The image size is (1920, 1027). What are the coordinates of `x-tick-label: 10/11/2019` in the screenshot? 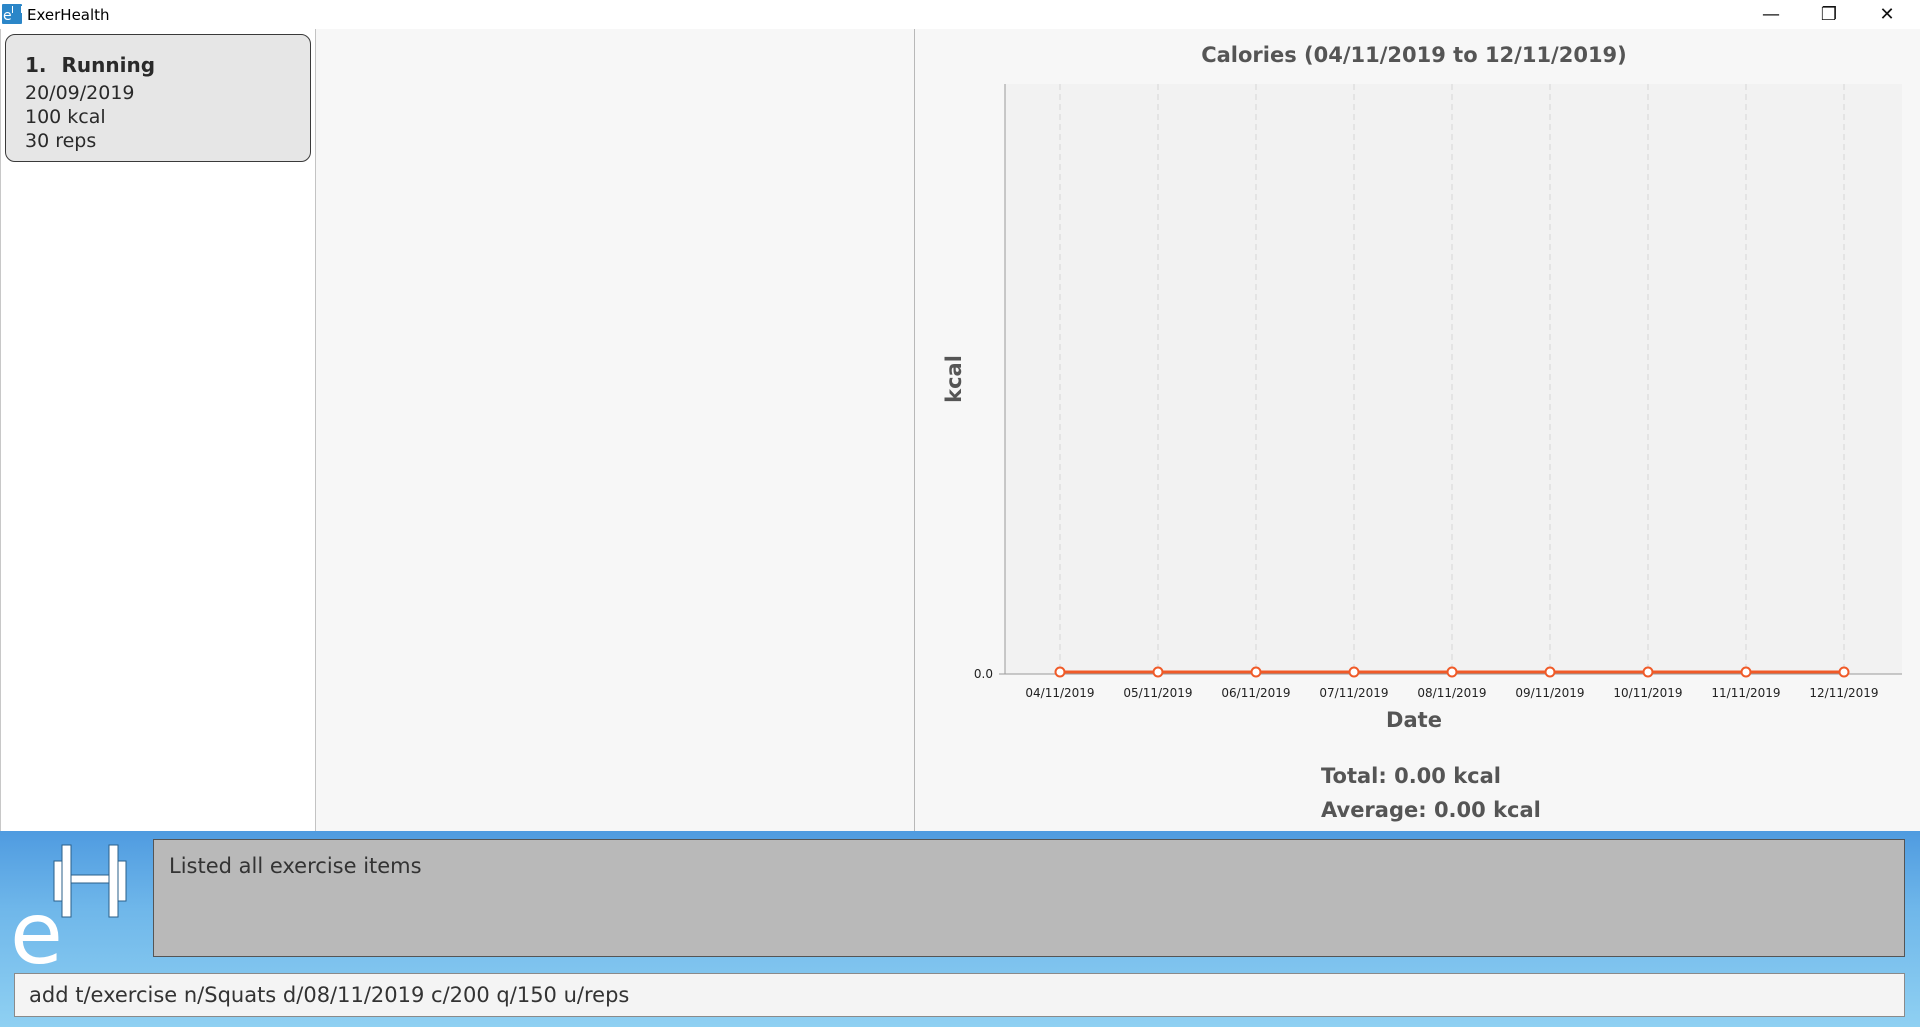 It's located at (1647, 693).